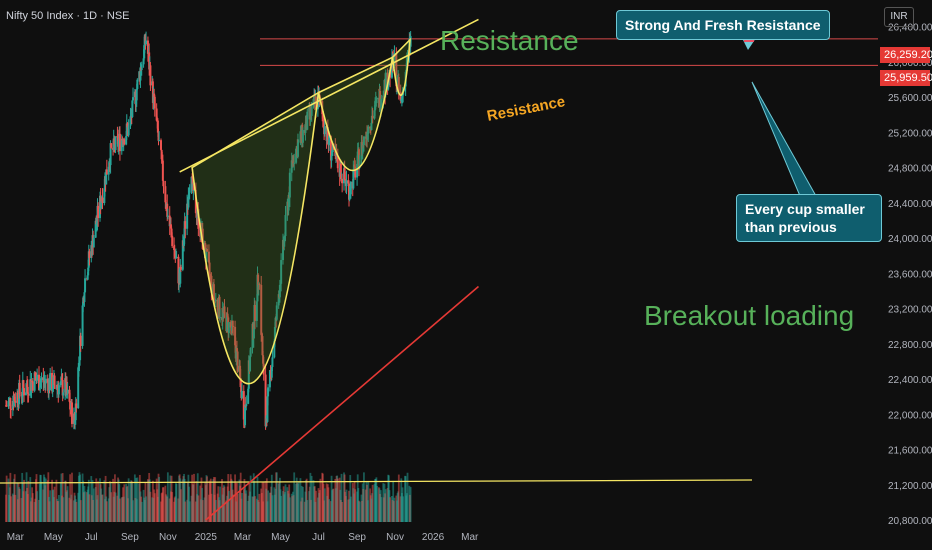 This screenshot has width=932, height=550. Describe the element at coordinates (910, 310) in the screenshot. I see `y-tick-label: 23,200.00` at that location.